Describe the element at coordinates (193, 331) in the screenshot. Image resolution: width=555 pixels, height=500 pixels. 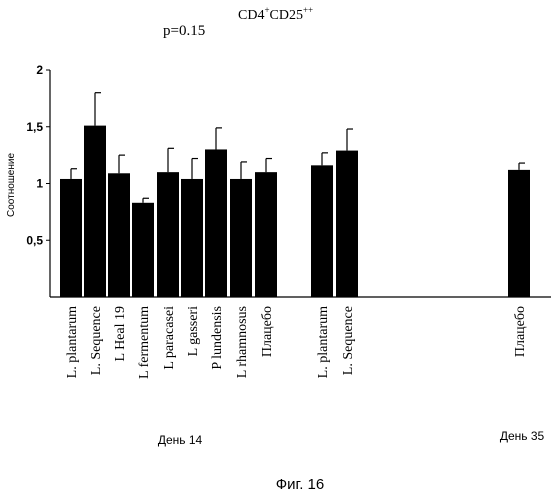
I see `x-tick-label: L gasseri` at that location.